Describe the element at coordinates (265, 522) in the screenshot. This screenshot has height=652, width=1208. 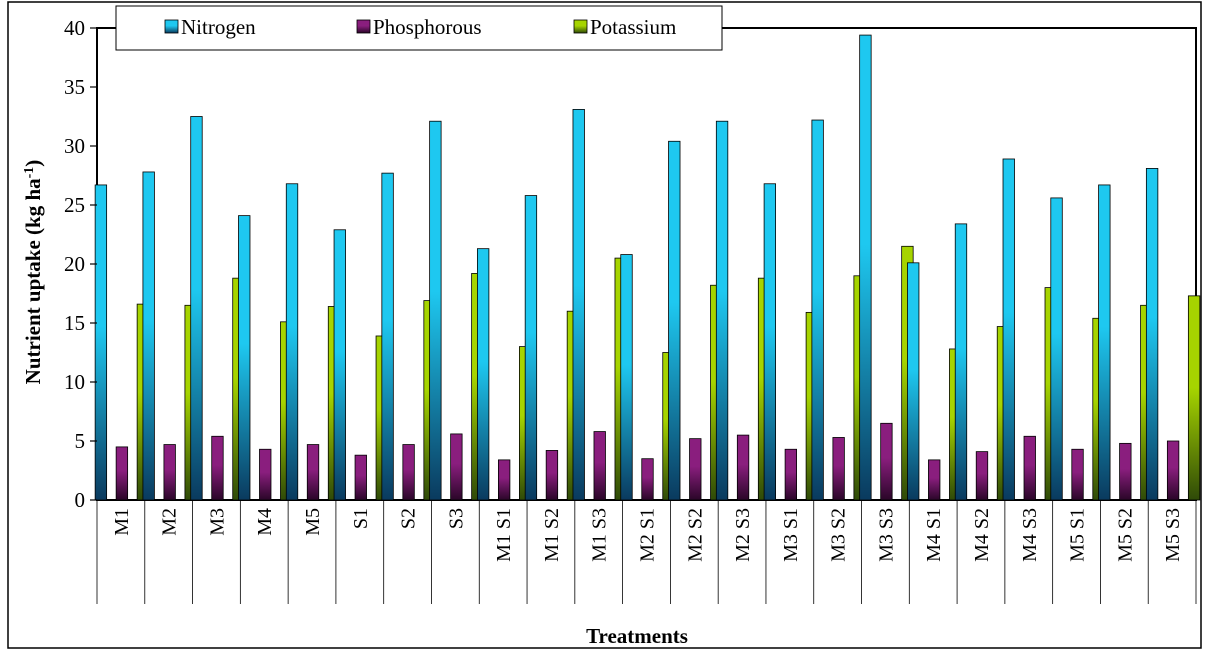
I see `x-tick-label: M4` at that location.